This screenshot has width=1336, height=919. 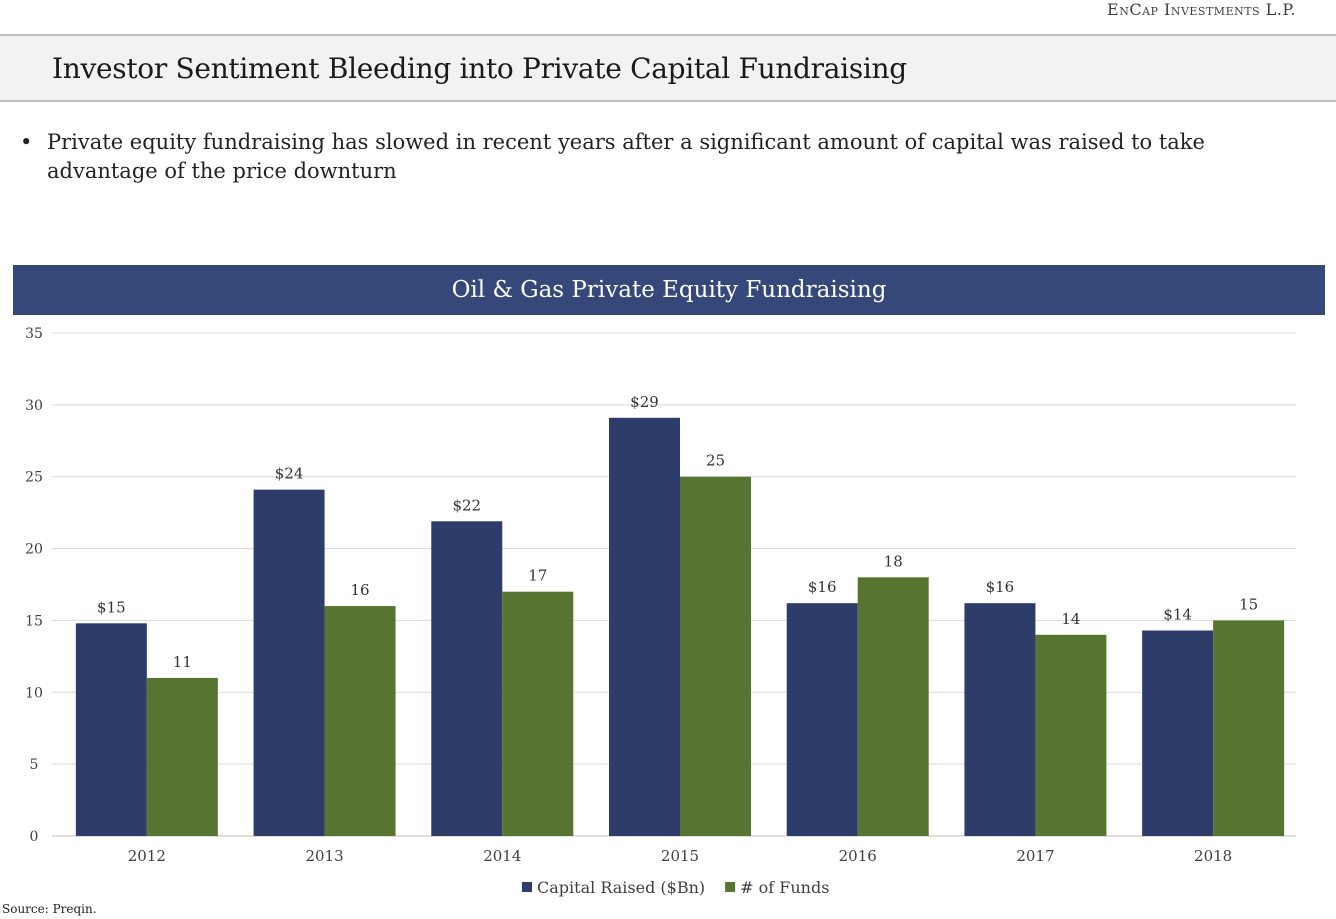 What do you see at coordinates (324, 856) in the screenshot?
I see `x-tick-label: 2013` at bounding box center [324, 856].